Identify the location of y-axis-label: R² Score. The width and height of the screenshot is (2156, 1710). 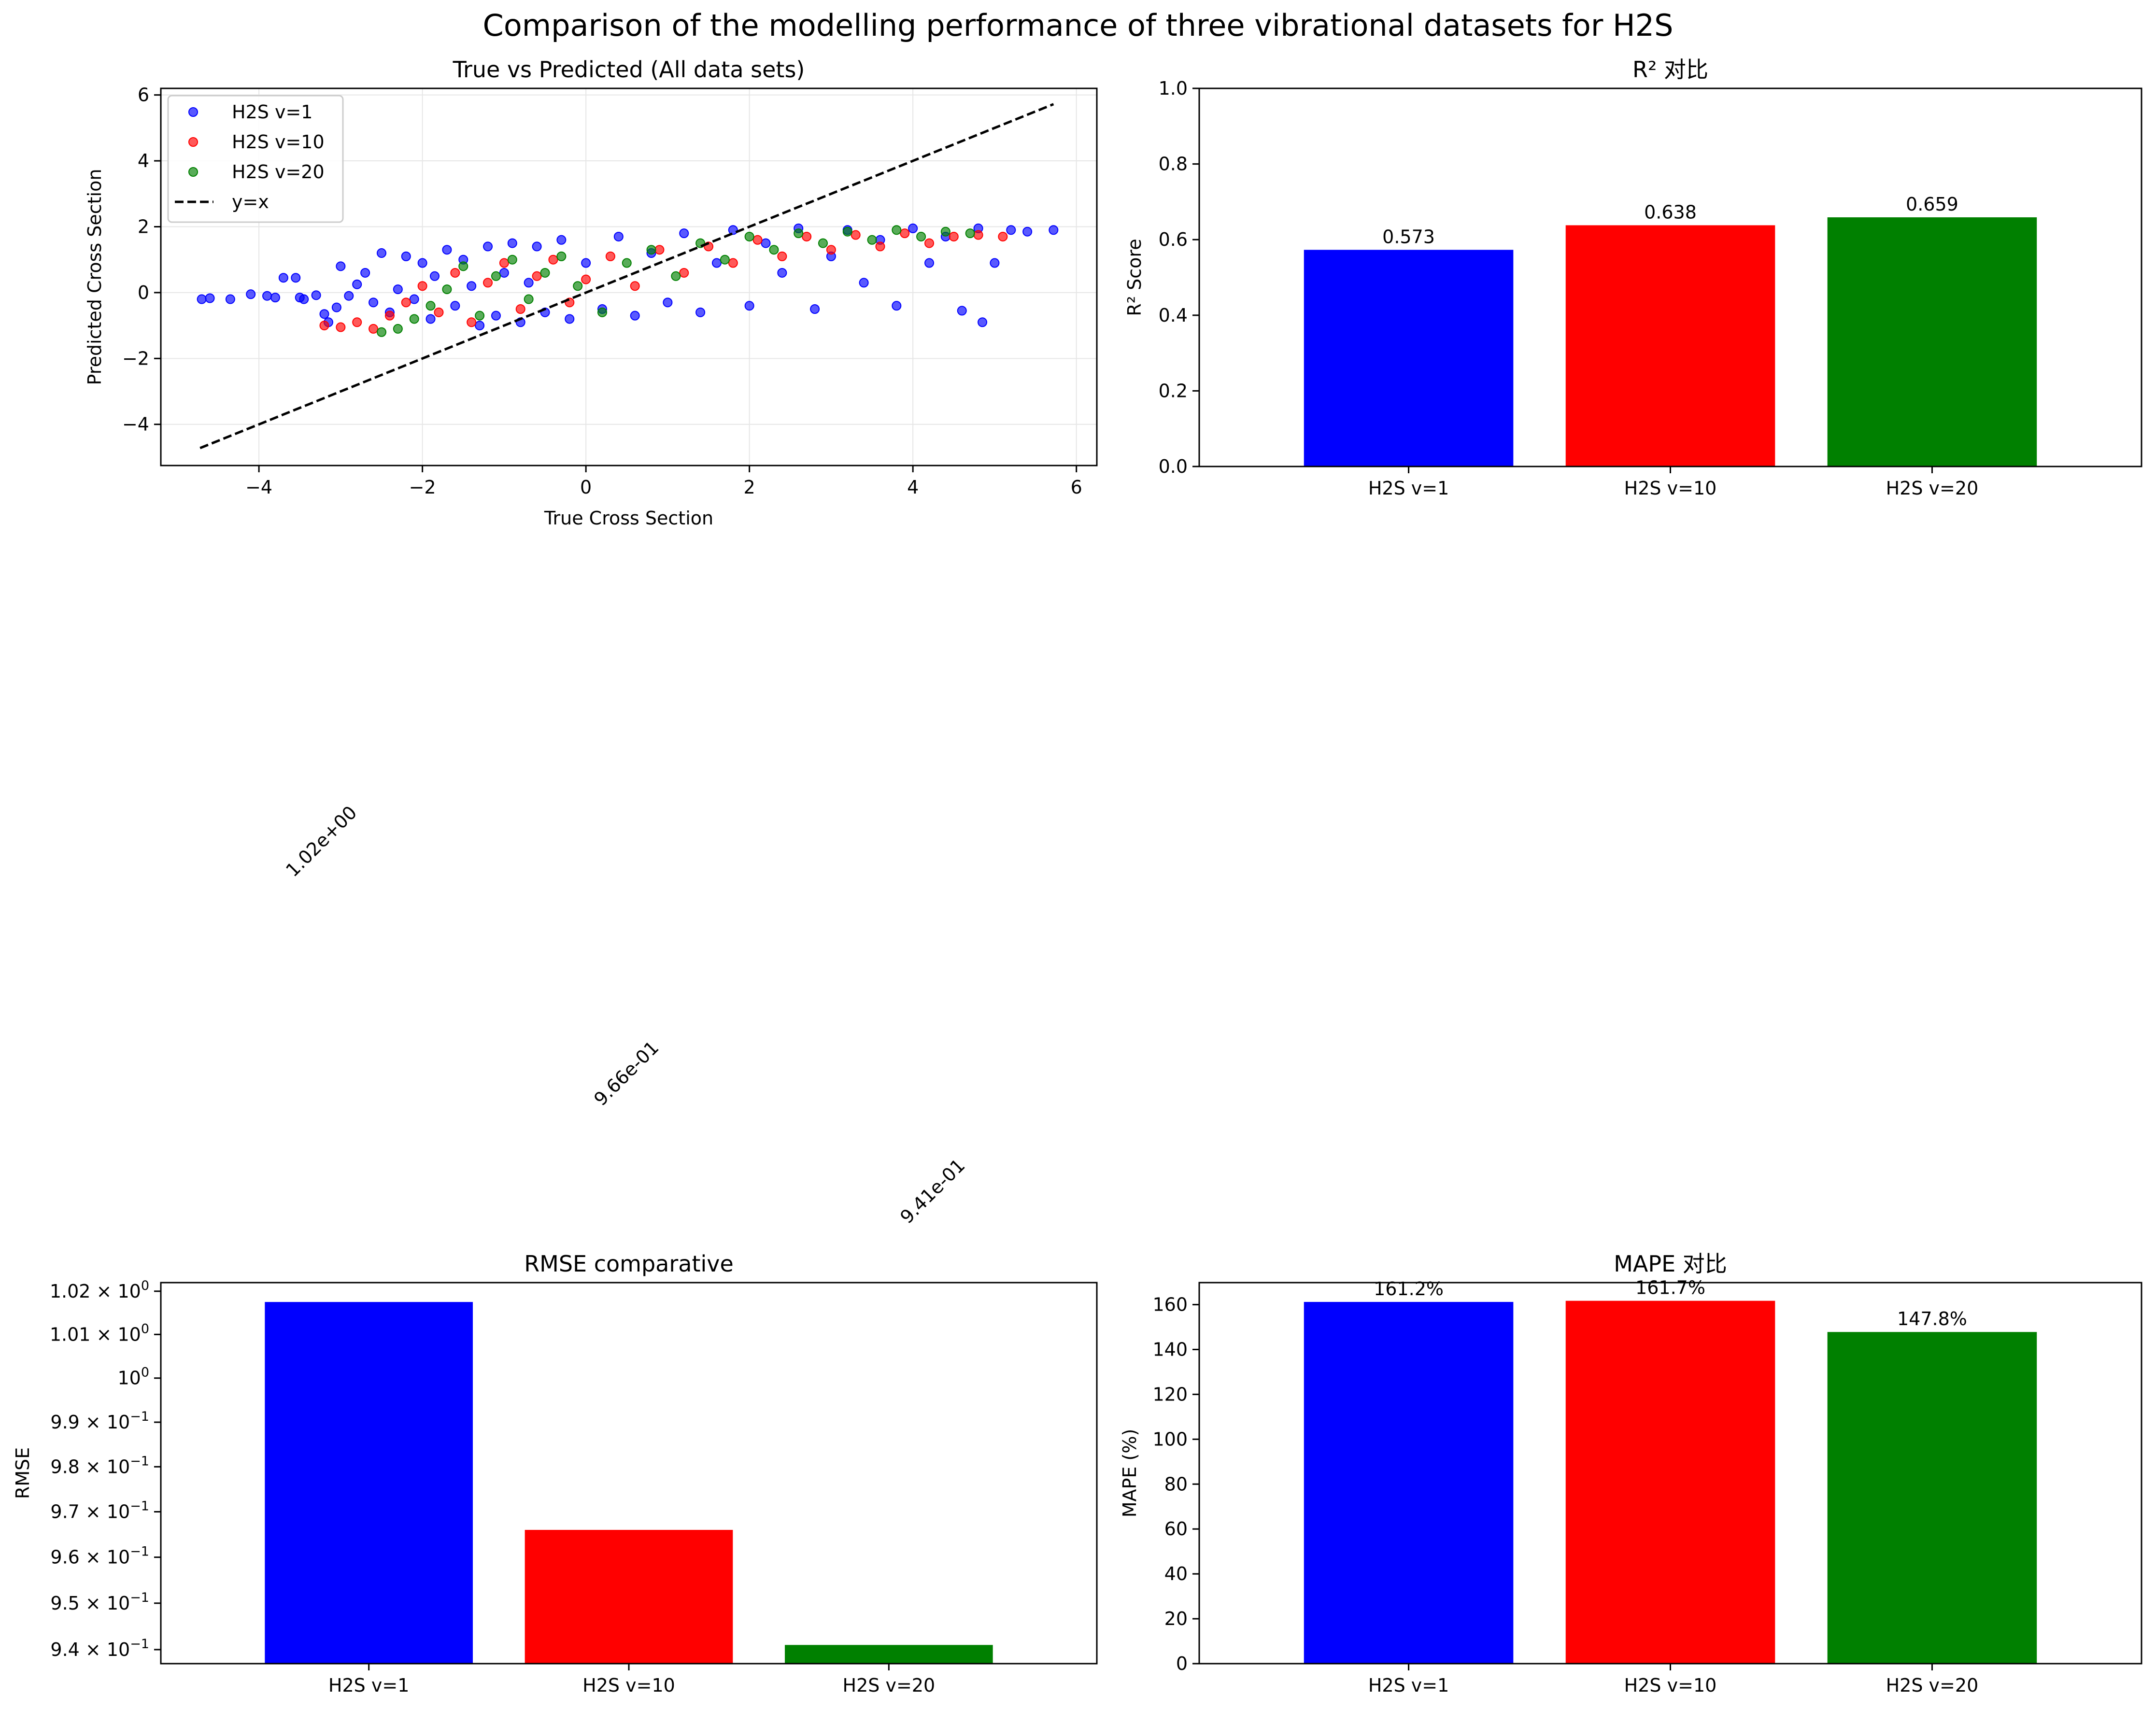
(1134, 278).